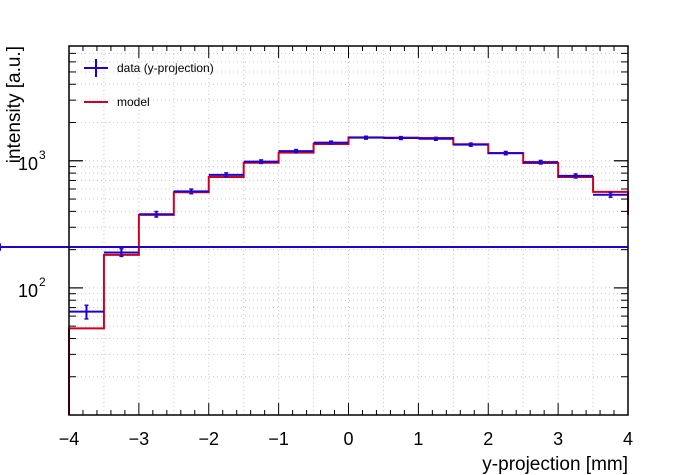  I want to click on y-tick-label-exponent: 3, so click(42, 155).